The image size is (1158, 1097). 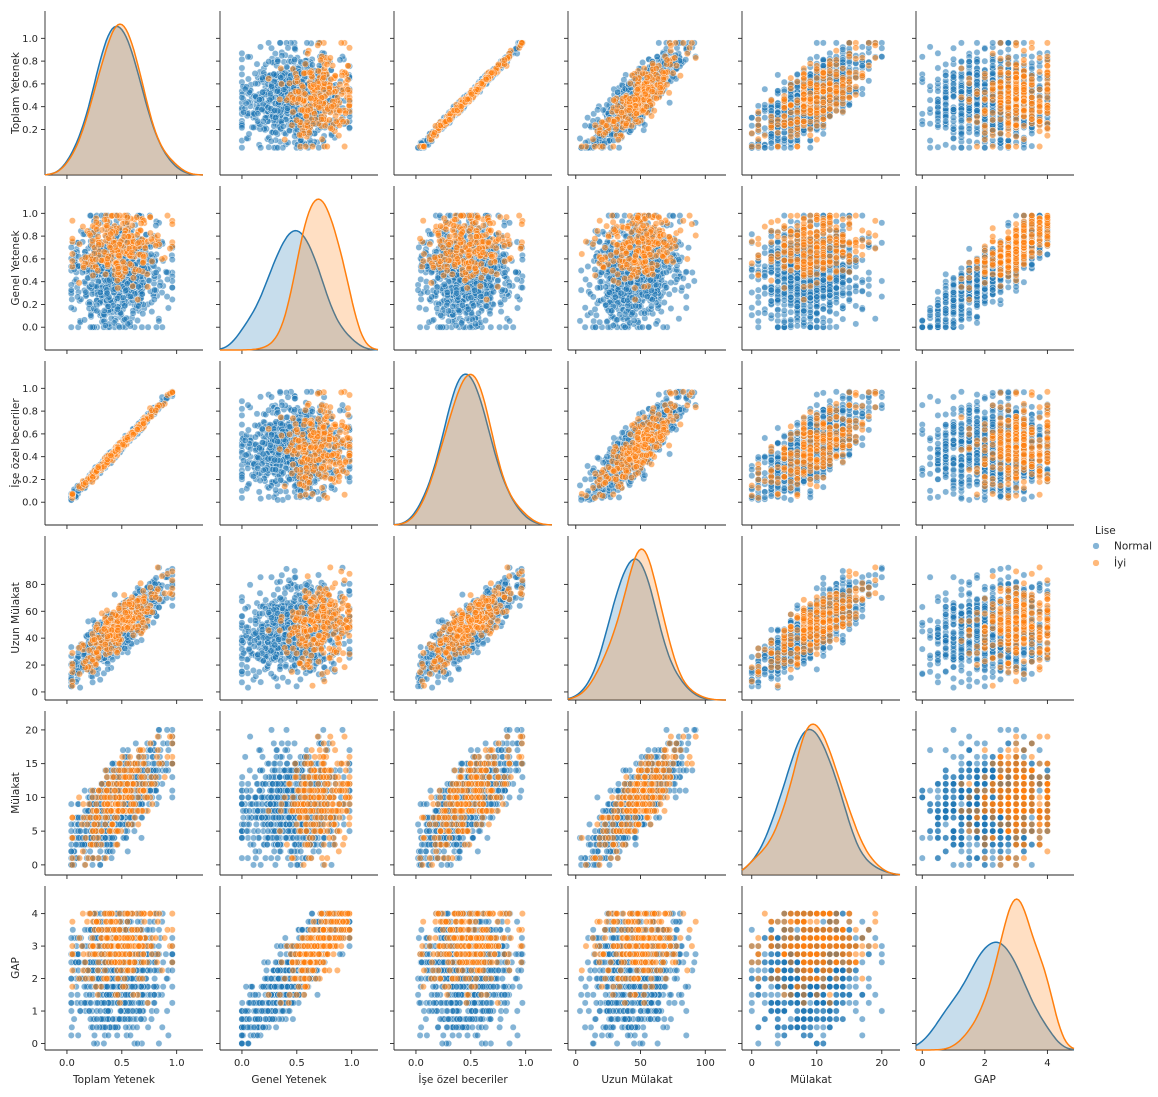 What do you see at coordinates (30, 130) in the screenshot?
I see `y-tick-label: 0.2` at bounding box center [30, 130].